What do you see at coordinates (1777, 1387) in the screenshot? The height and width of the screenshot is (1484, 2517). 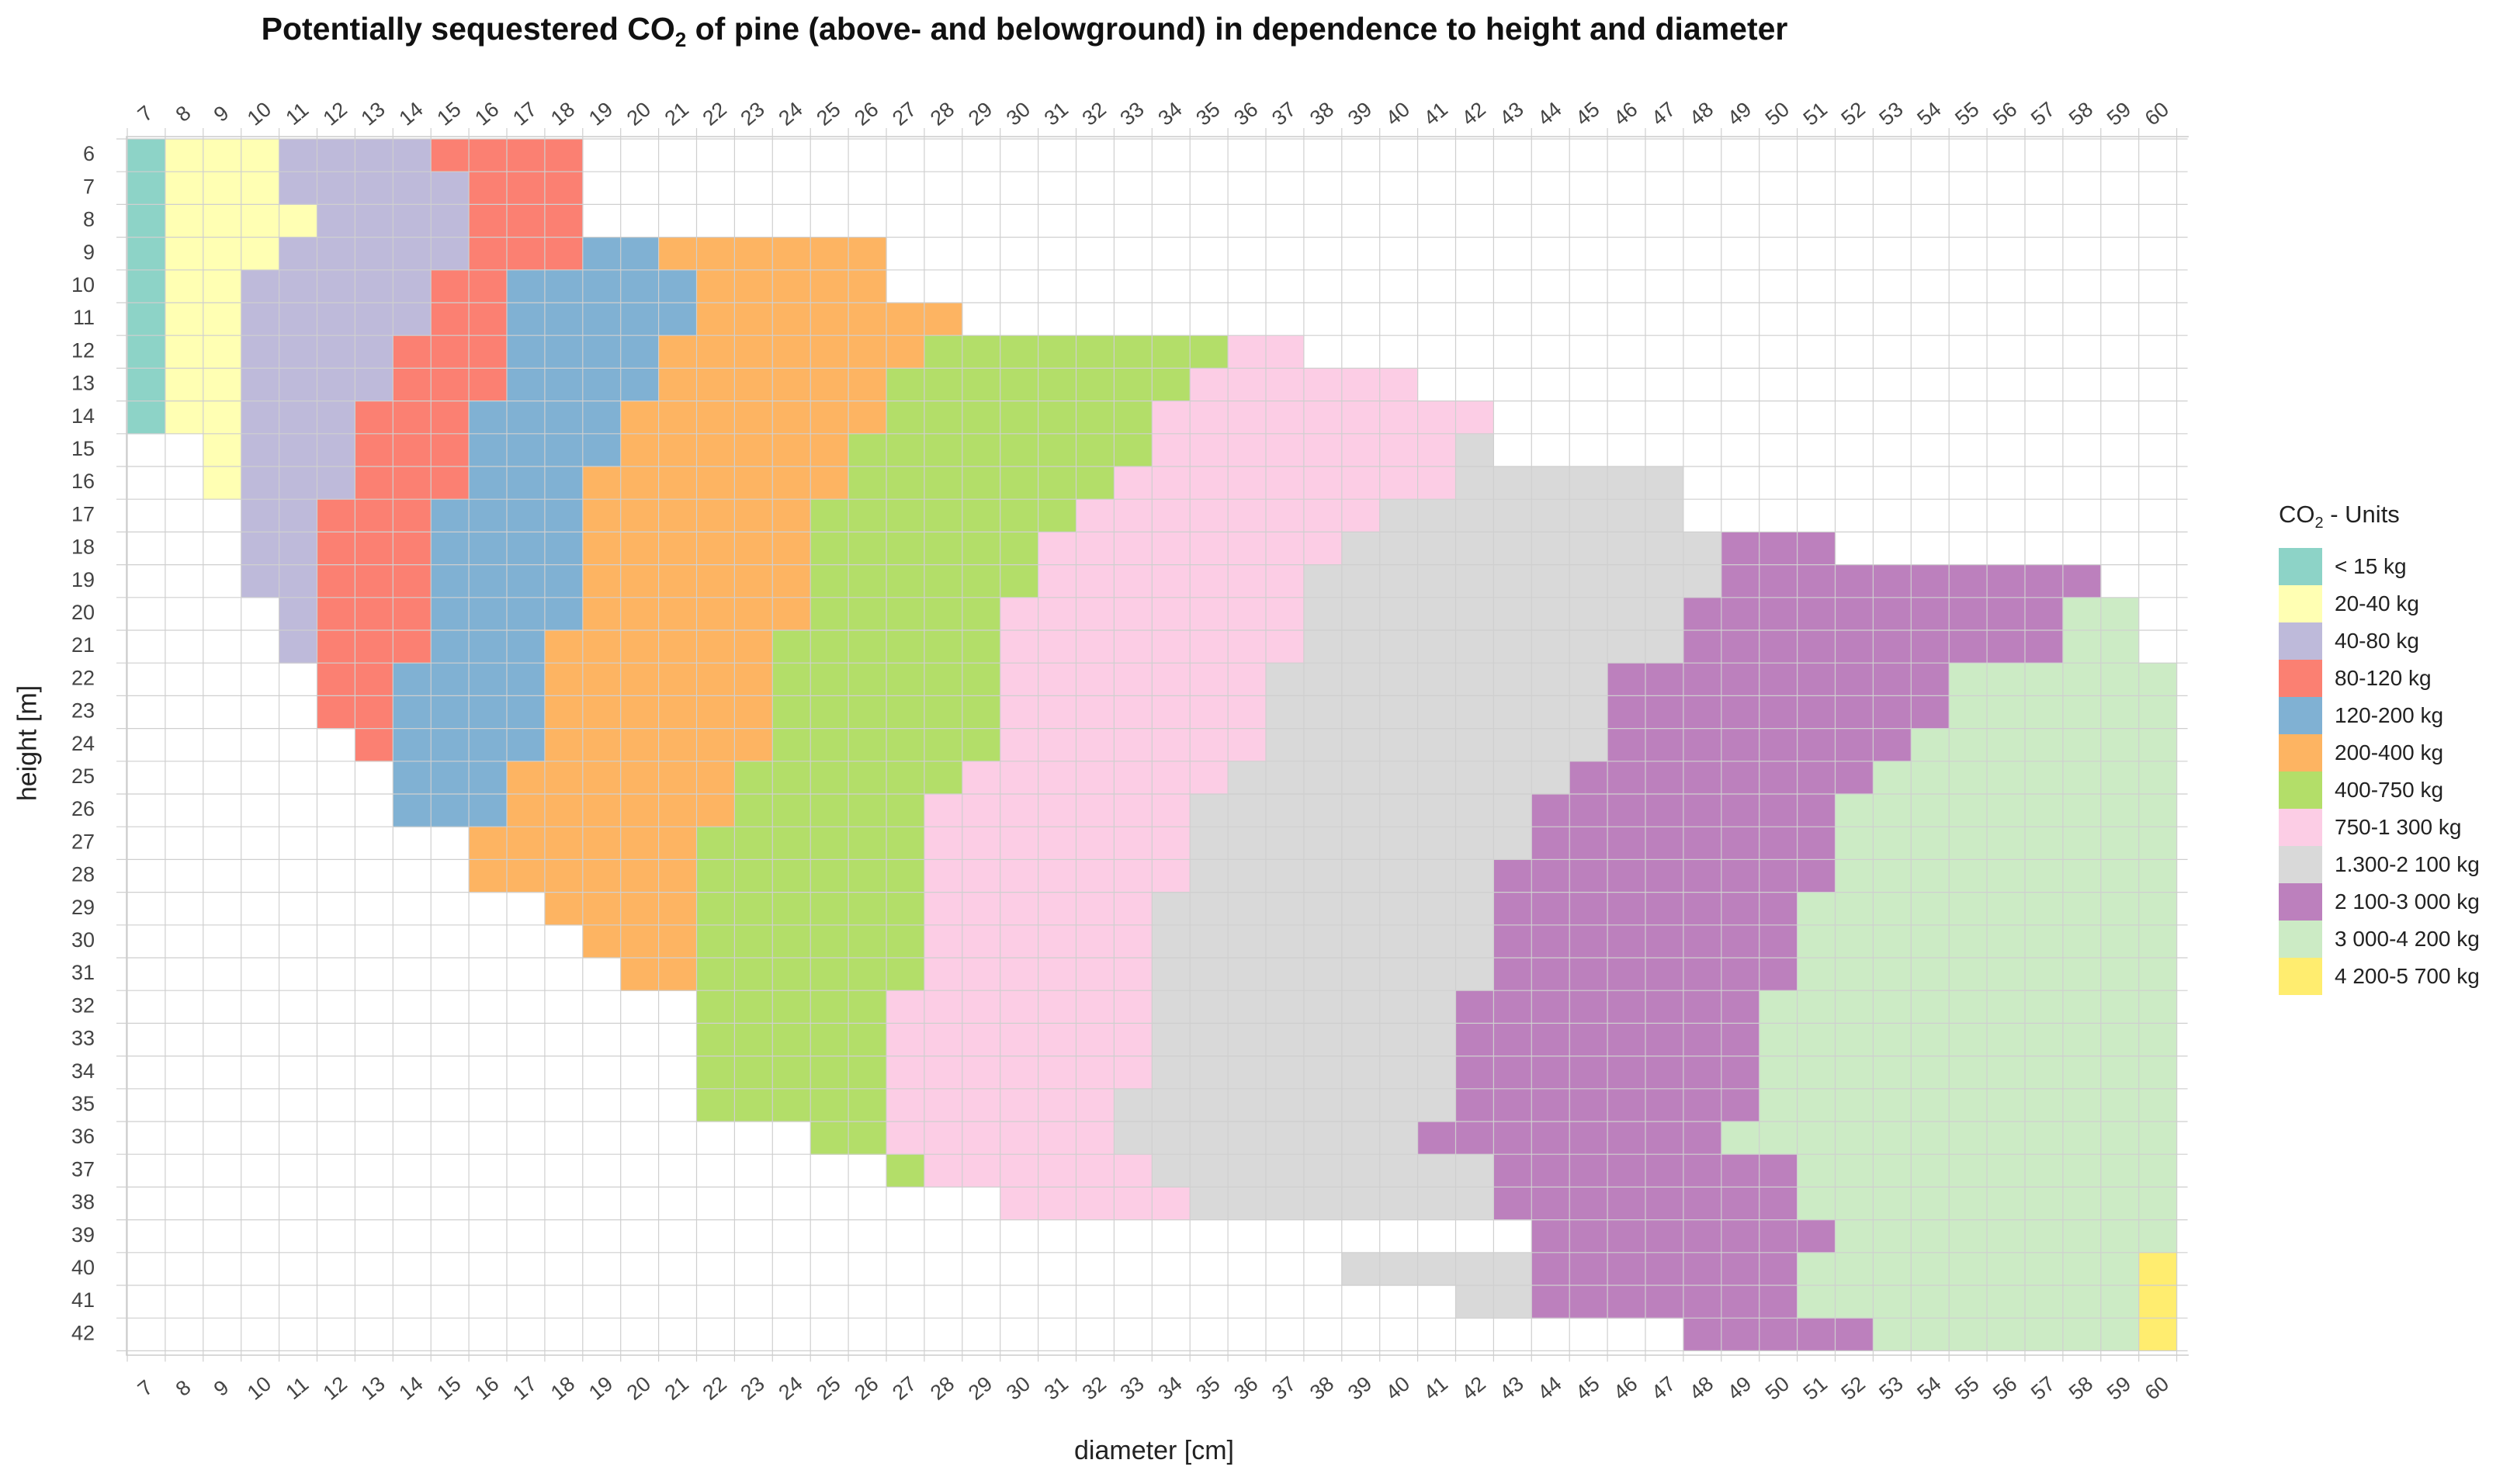 I see `x-tick-label-bottom: 50` at bounding box center [1777, 1387].